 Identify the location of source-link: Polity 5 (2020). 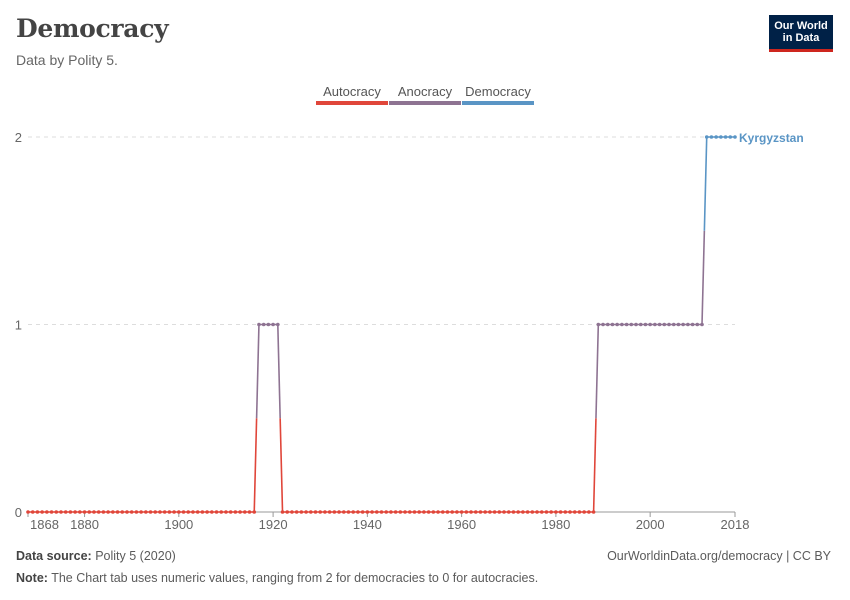
(135, 556).